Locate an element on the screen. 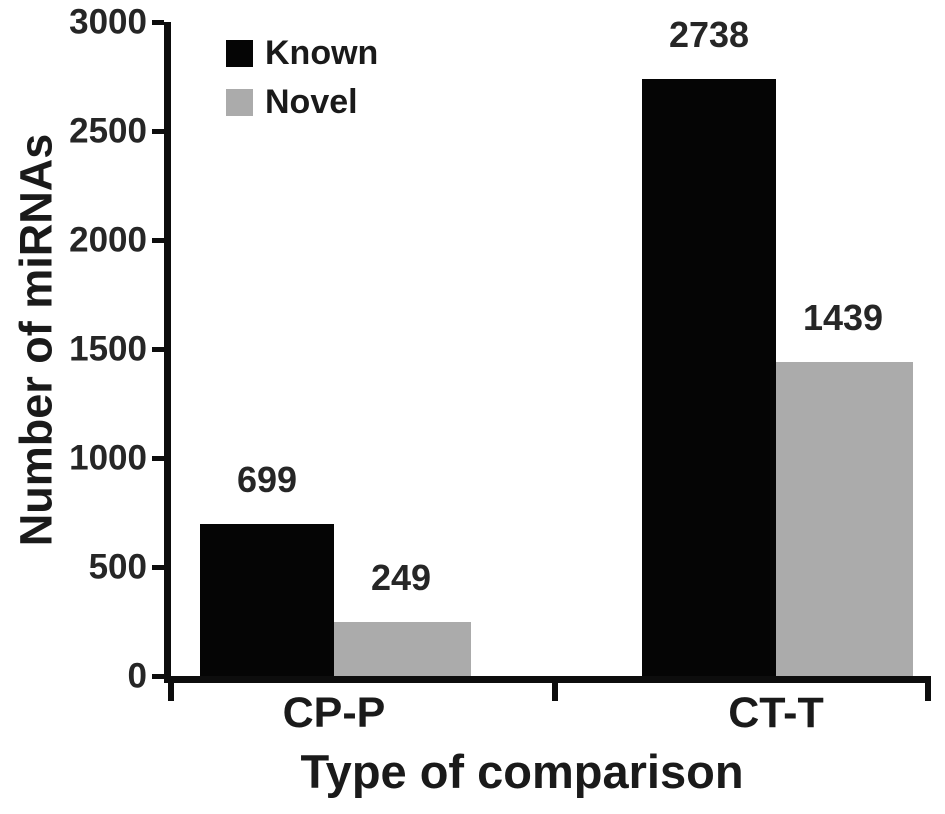  category-label-ct-t: CT-T is located at coordinates (776, 713).